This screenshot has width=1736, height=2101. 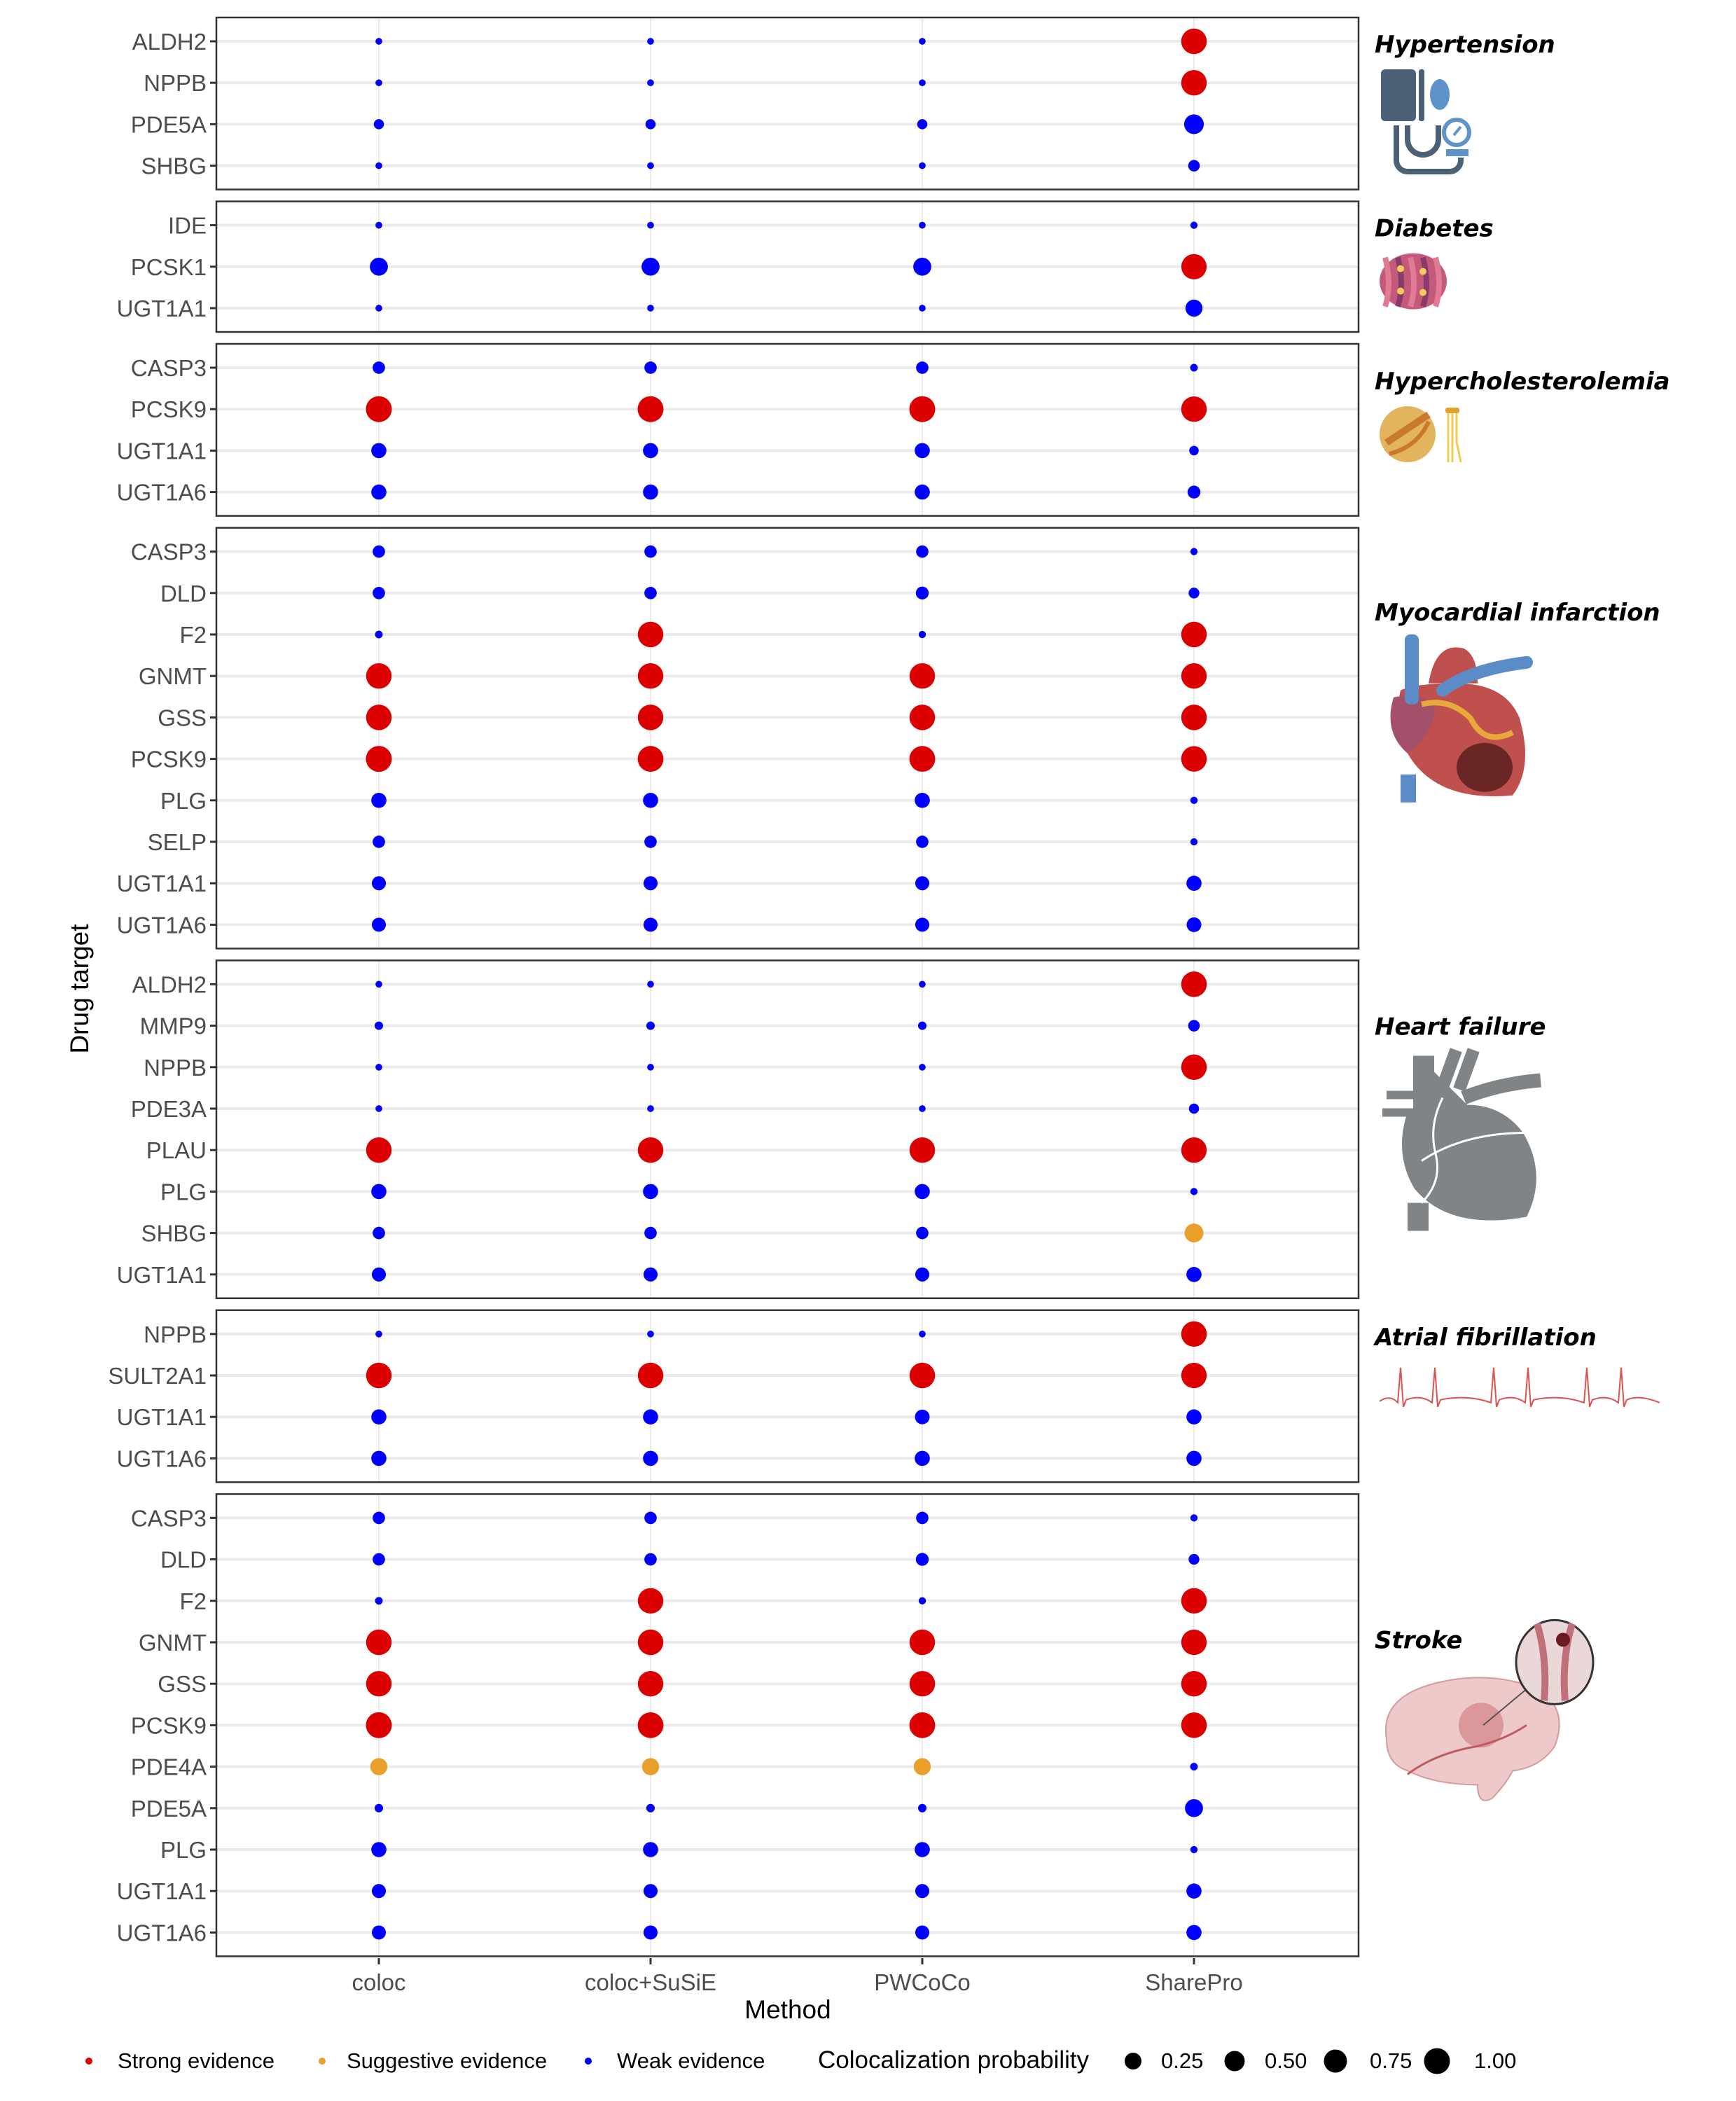 I want to click on legend-label: Strong evidence, so click(x=196, y=2060).